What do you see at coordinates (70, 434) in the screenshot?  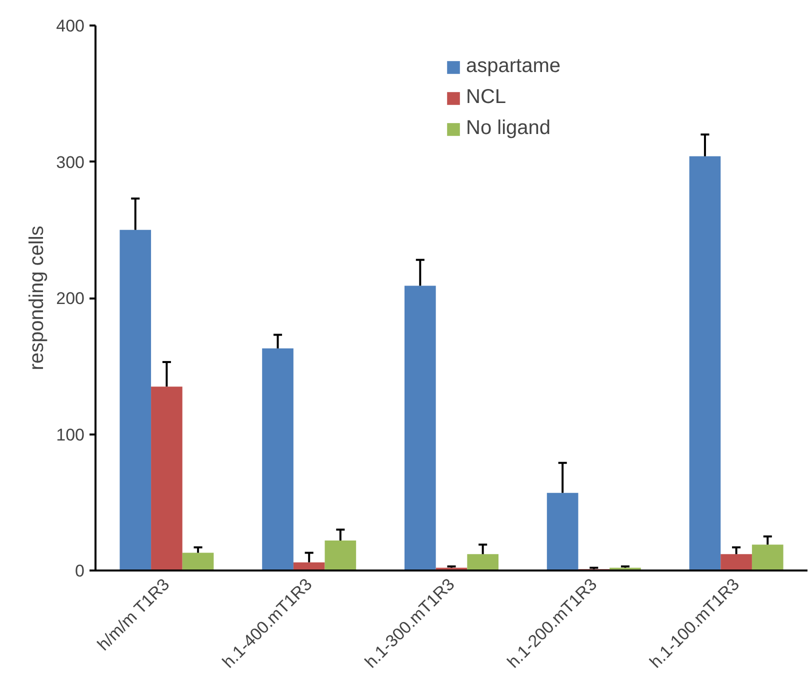 I see `y-tick-label: 100` at bounding box center [70, 434].